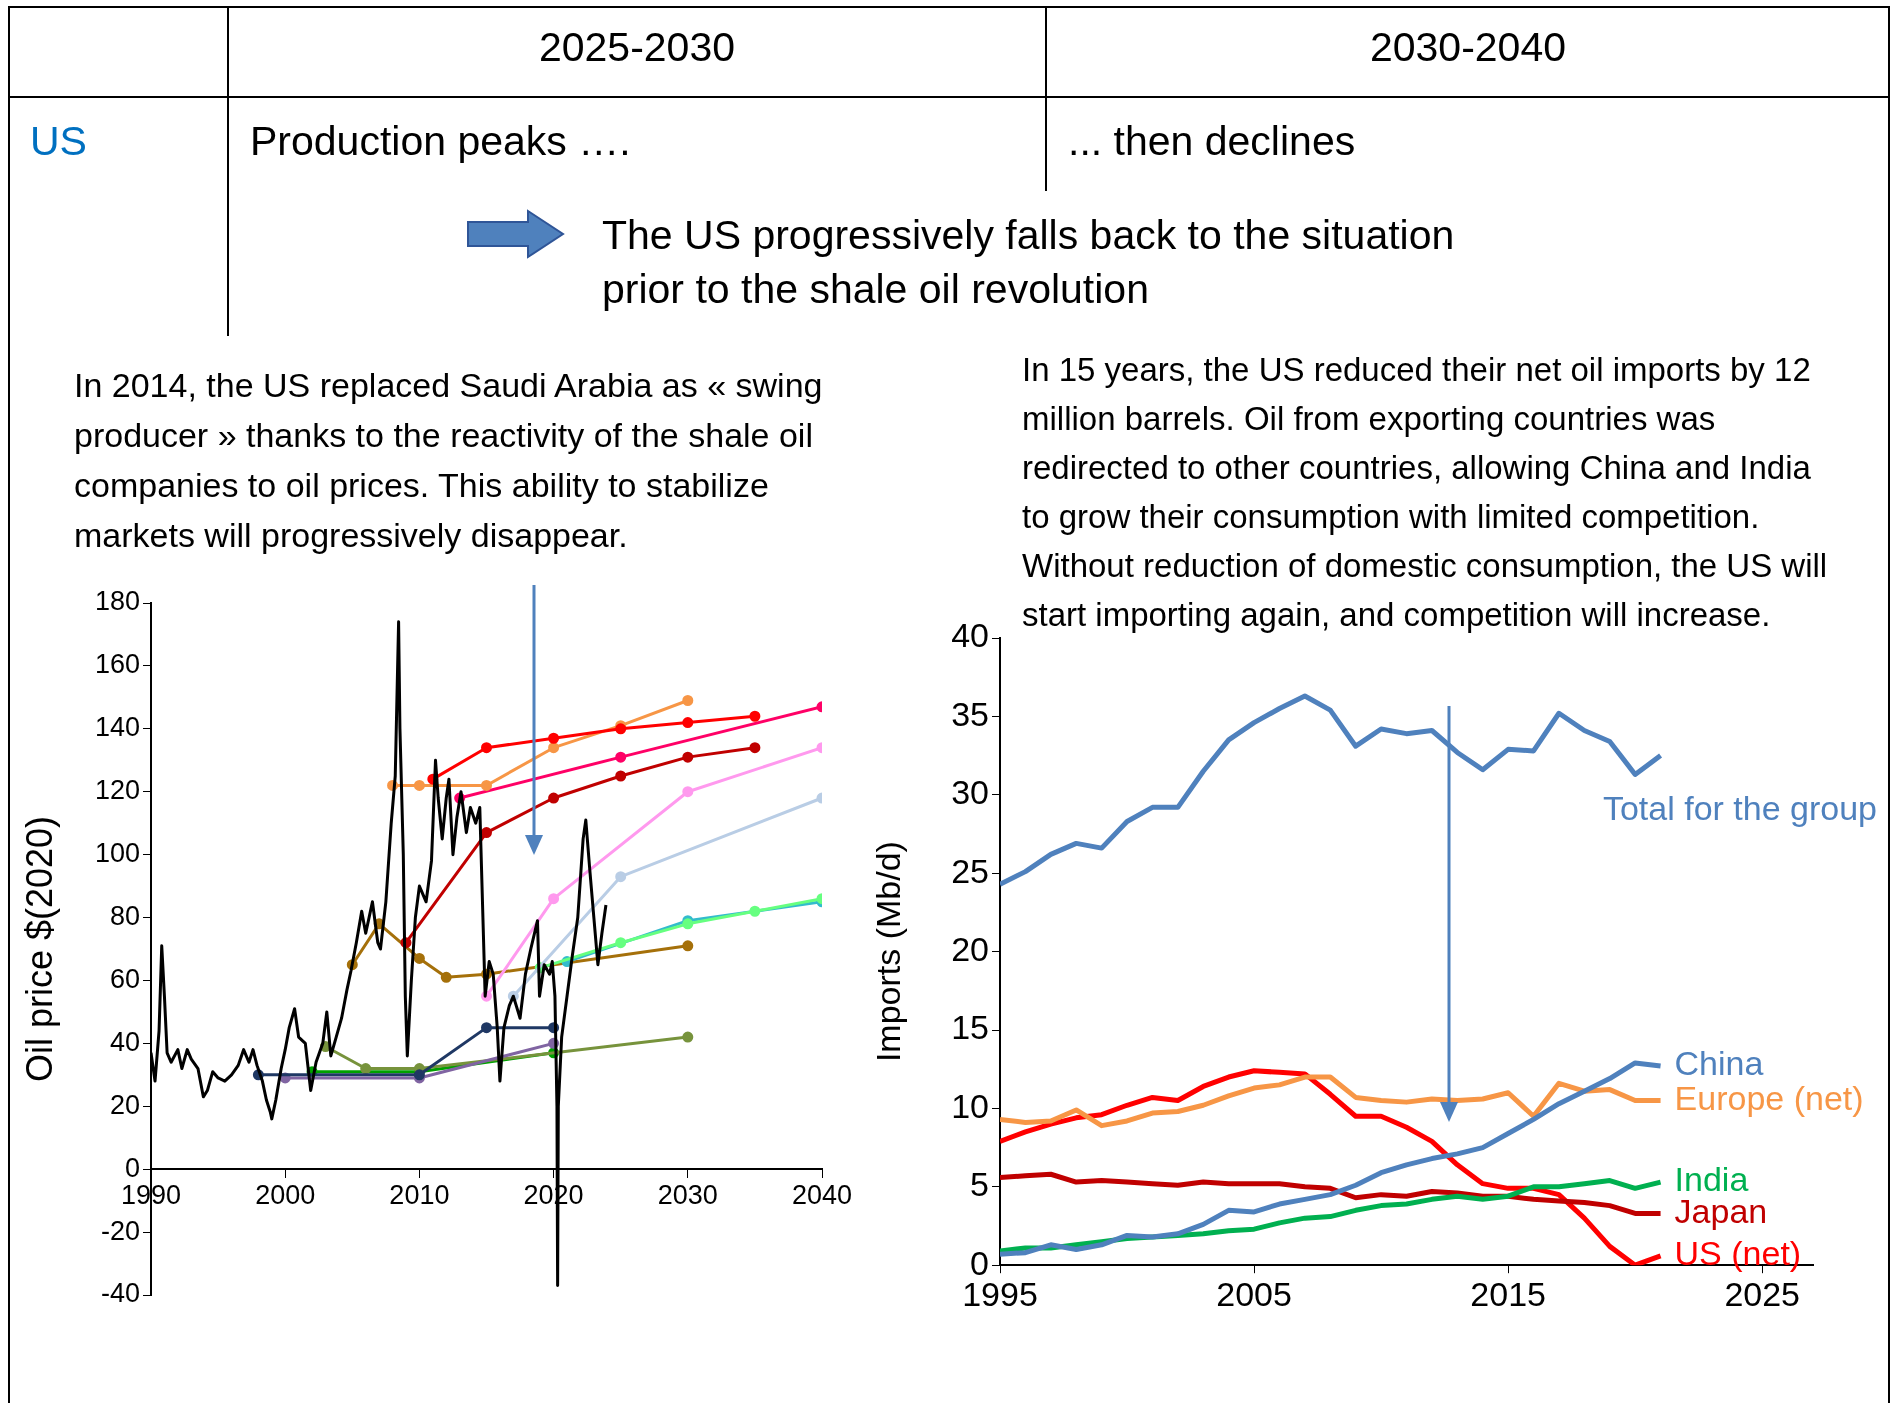 The height and width of the screenshot is (1403, 1892). Describe the element at coordinates (1738, 1253) in the screenshot. I see `series-label: US (net)` at that location.